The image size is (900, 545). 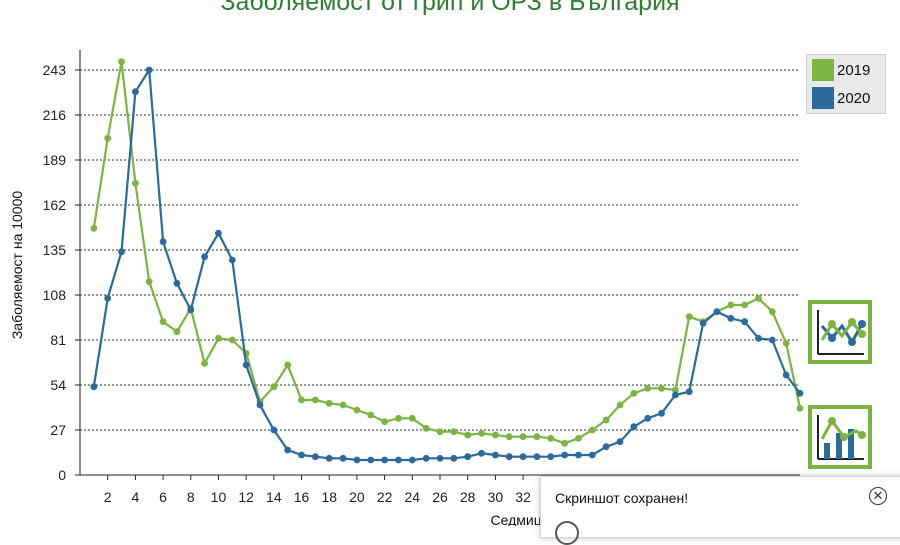 I want to click on bar-line-chart-icon, so click(x=841, y=437).